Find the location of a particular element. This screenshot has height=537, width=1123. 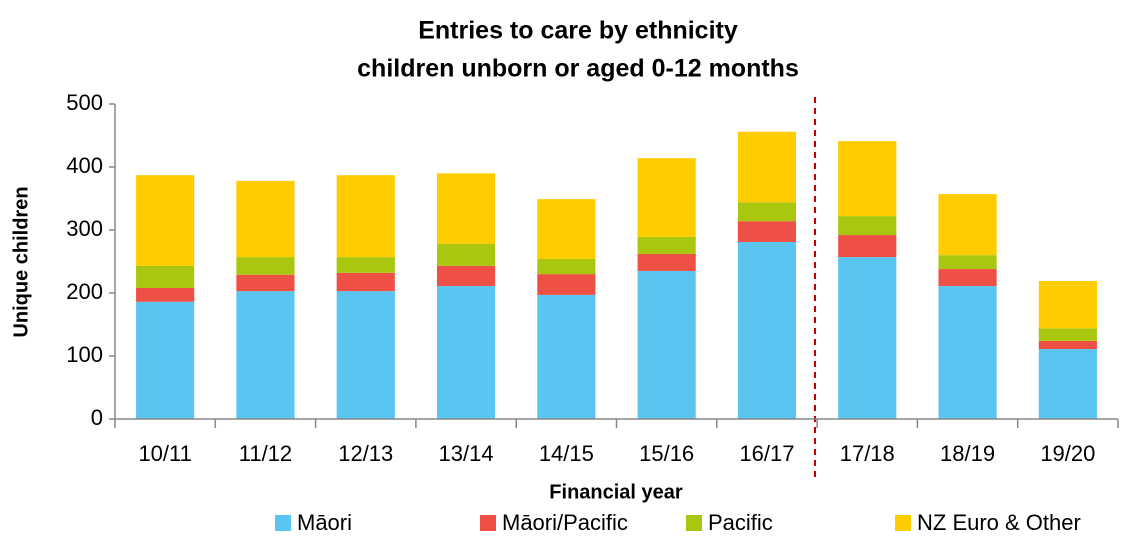

y-tick-label: 200 is located at coordinates (84, 291).